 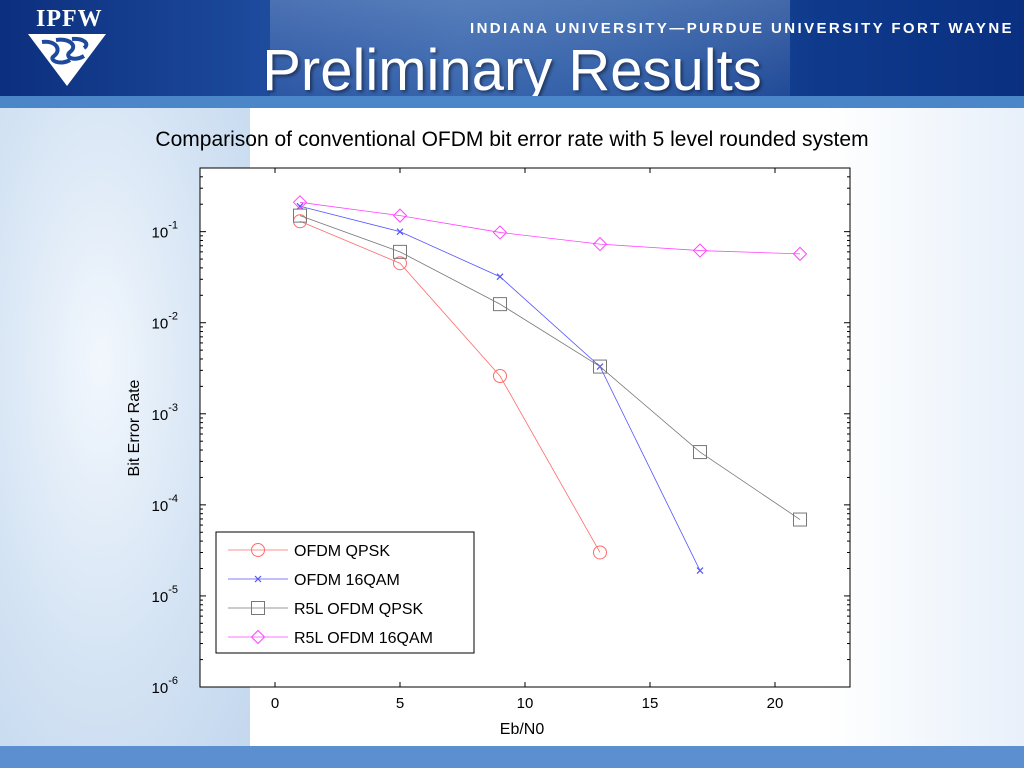 What do you see at coordinates (69, 19) in the screenshot?
I see `logo-text: IPFW` at bounding box center [69, 19].